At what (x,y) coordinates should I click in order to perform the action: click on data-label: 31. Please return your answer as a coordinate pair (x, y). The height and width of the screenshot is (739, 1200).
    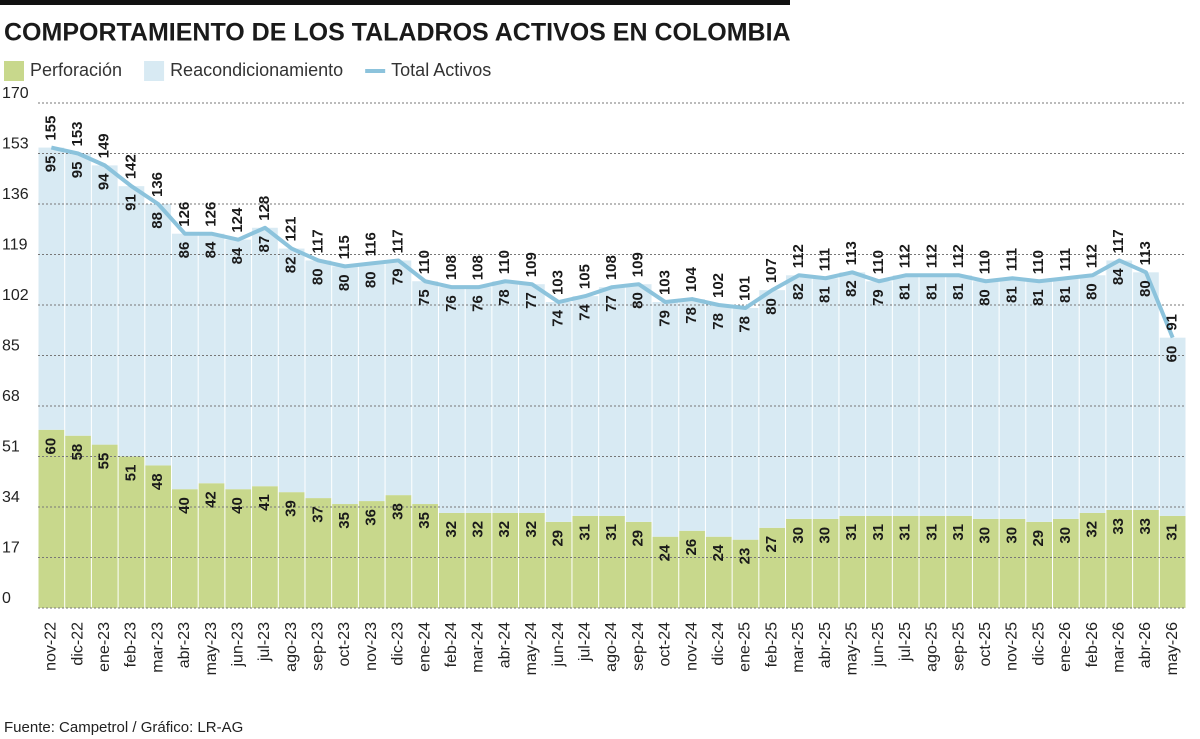
    Looking at the image, I should click on (878, 532).